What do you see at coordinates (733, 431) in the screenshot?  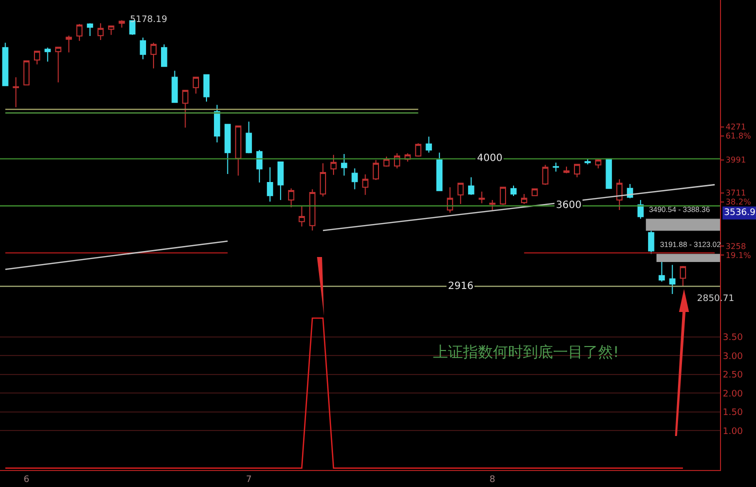 I see `y-tick-label: 1.00` at bounding box center [733, 431].